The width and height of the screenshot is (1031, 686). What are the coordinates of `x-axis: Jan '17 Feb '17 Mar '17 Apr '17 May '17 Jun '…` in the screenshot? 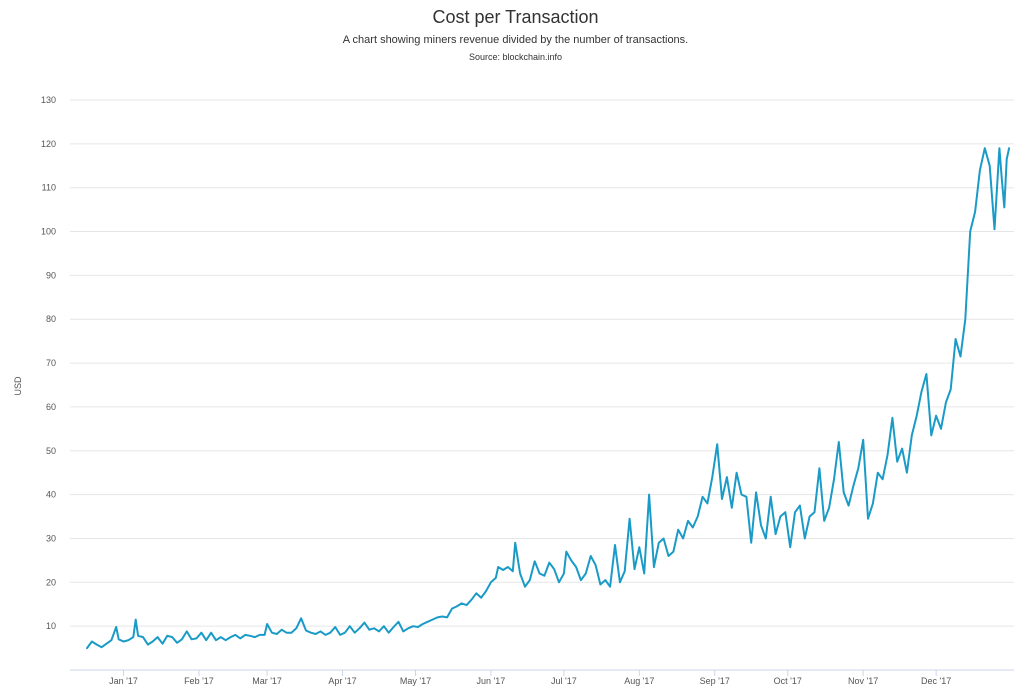 It's located at (542, 677).